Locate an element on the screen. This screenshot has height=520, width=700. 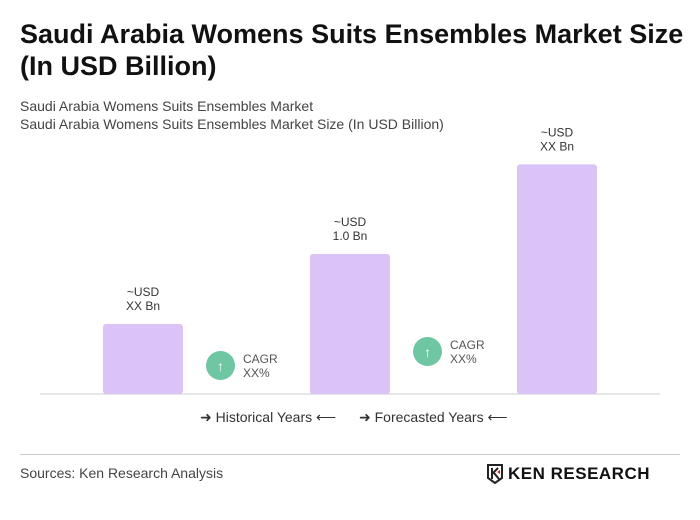
ken-research-logo: KEN RESEARCH is located at coordinates (568, 474).